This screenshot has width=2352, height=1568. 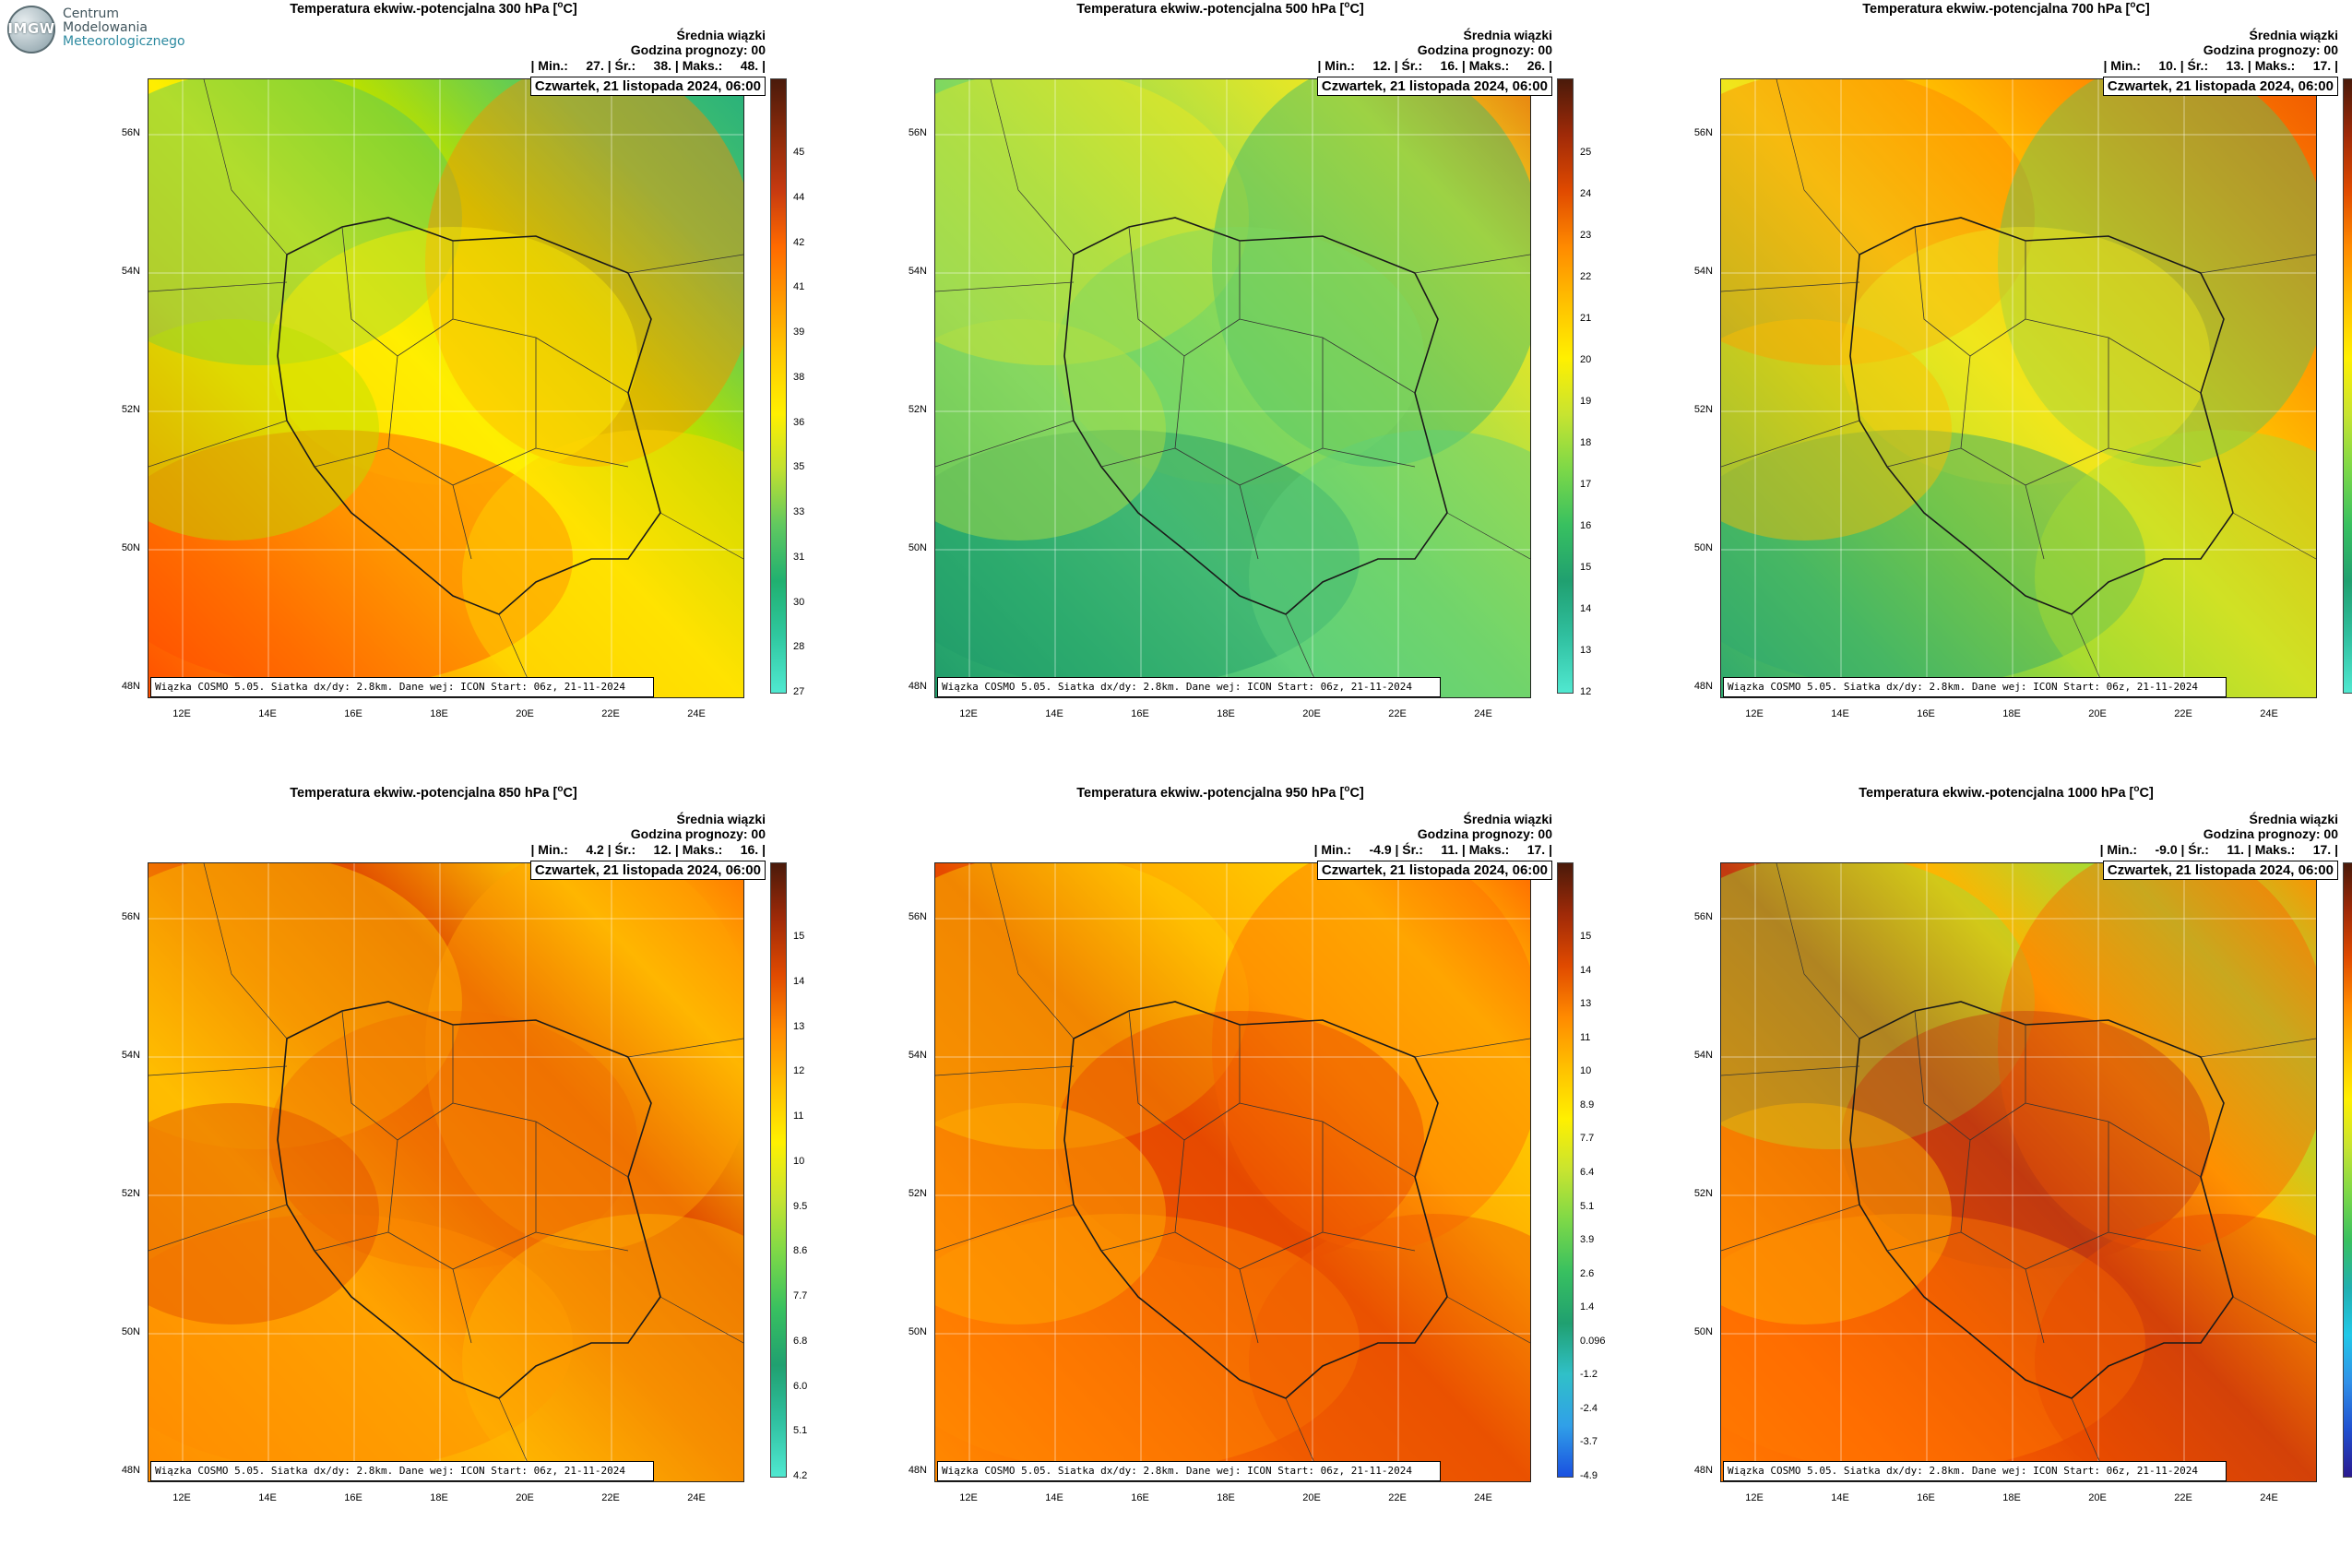 What do you see at coordinates (130, 547) in the screenshot?
I see `lat-label: 50N` at bounding box center [130, 547].